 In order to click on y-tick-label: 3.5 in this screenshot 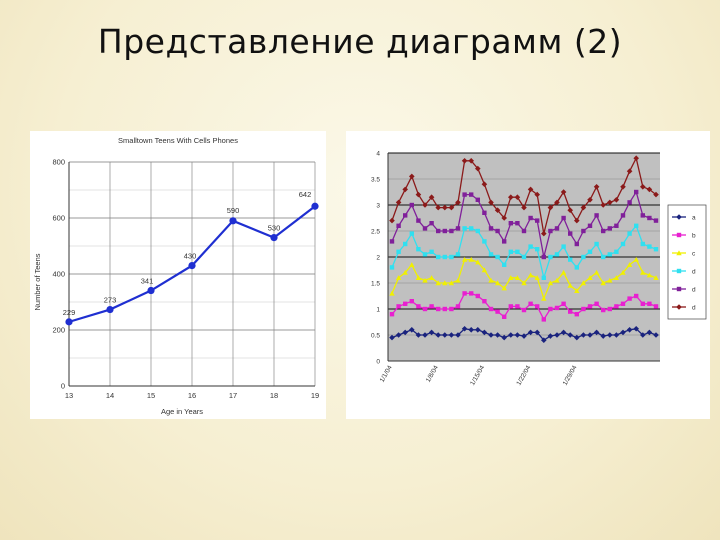, I will do `click(375, 180)`.